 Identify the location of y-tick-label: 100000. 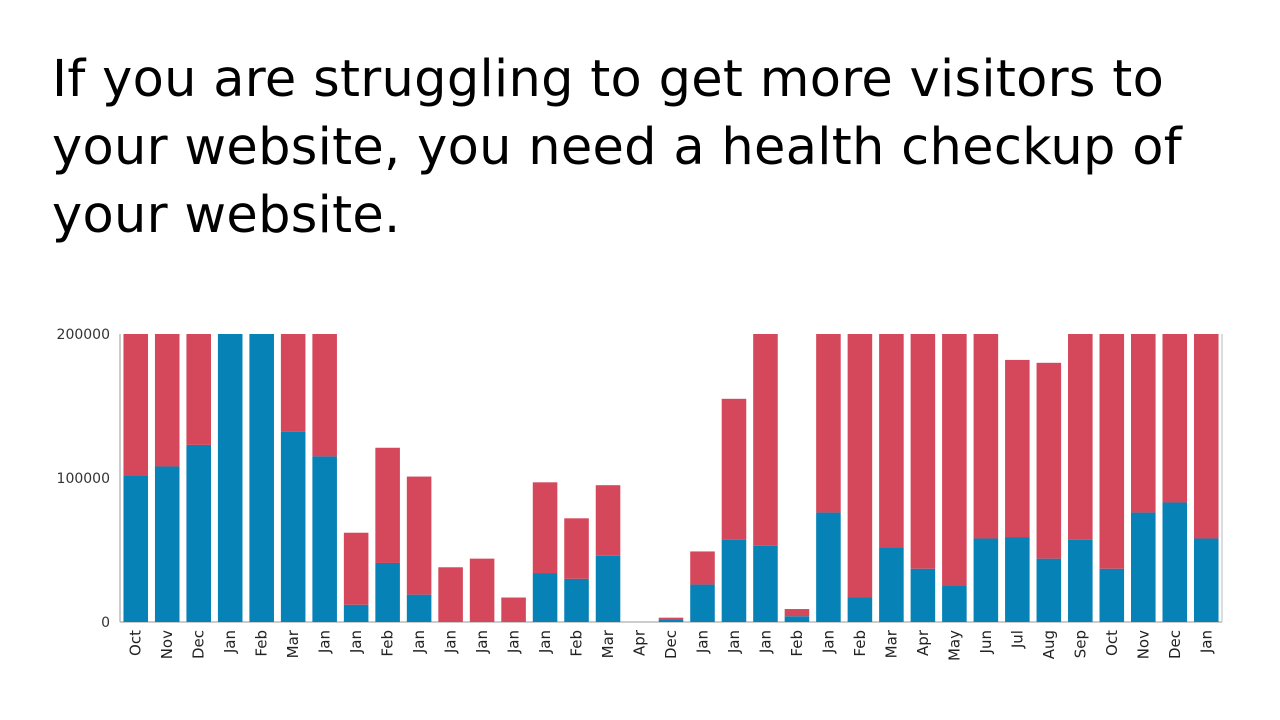
(83, 479).